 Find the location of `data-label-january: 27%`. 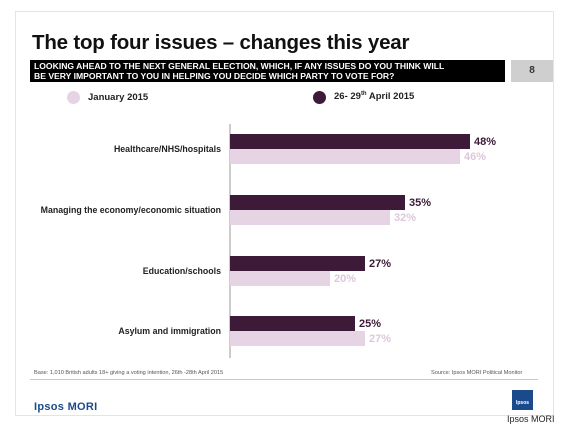

data-label-january: 27% is located at coordinates (380, 339).